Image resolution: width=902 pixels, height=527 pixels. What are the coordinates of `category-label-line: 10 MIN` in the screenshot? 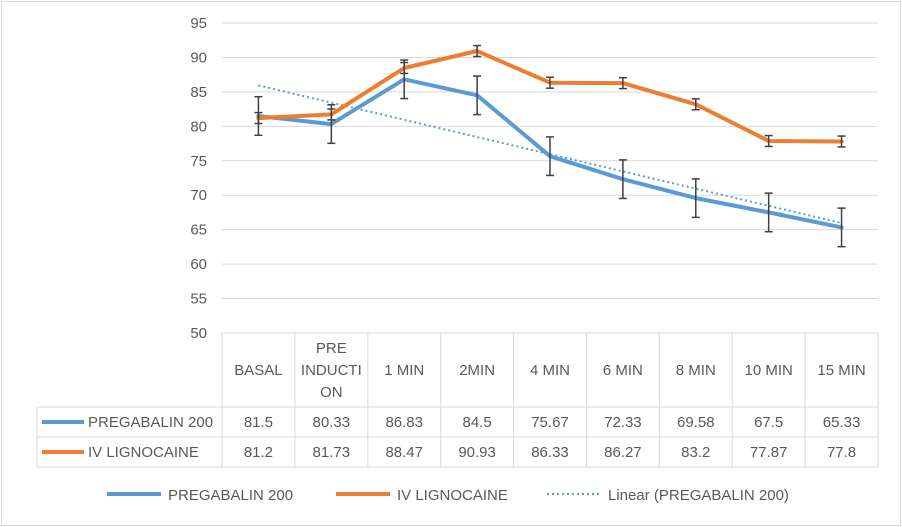 It's located at (768, 370).